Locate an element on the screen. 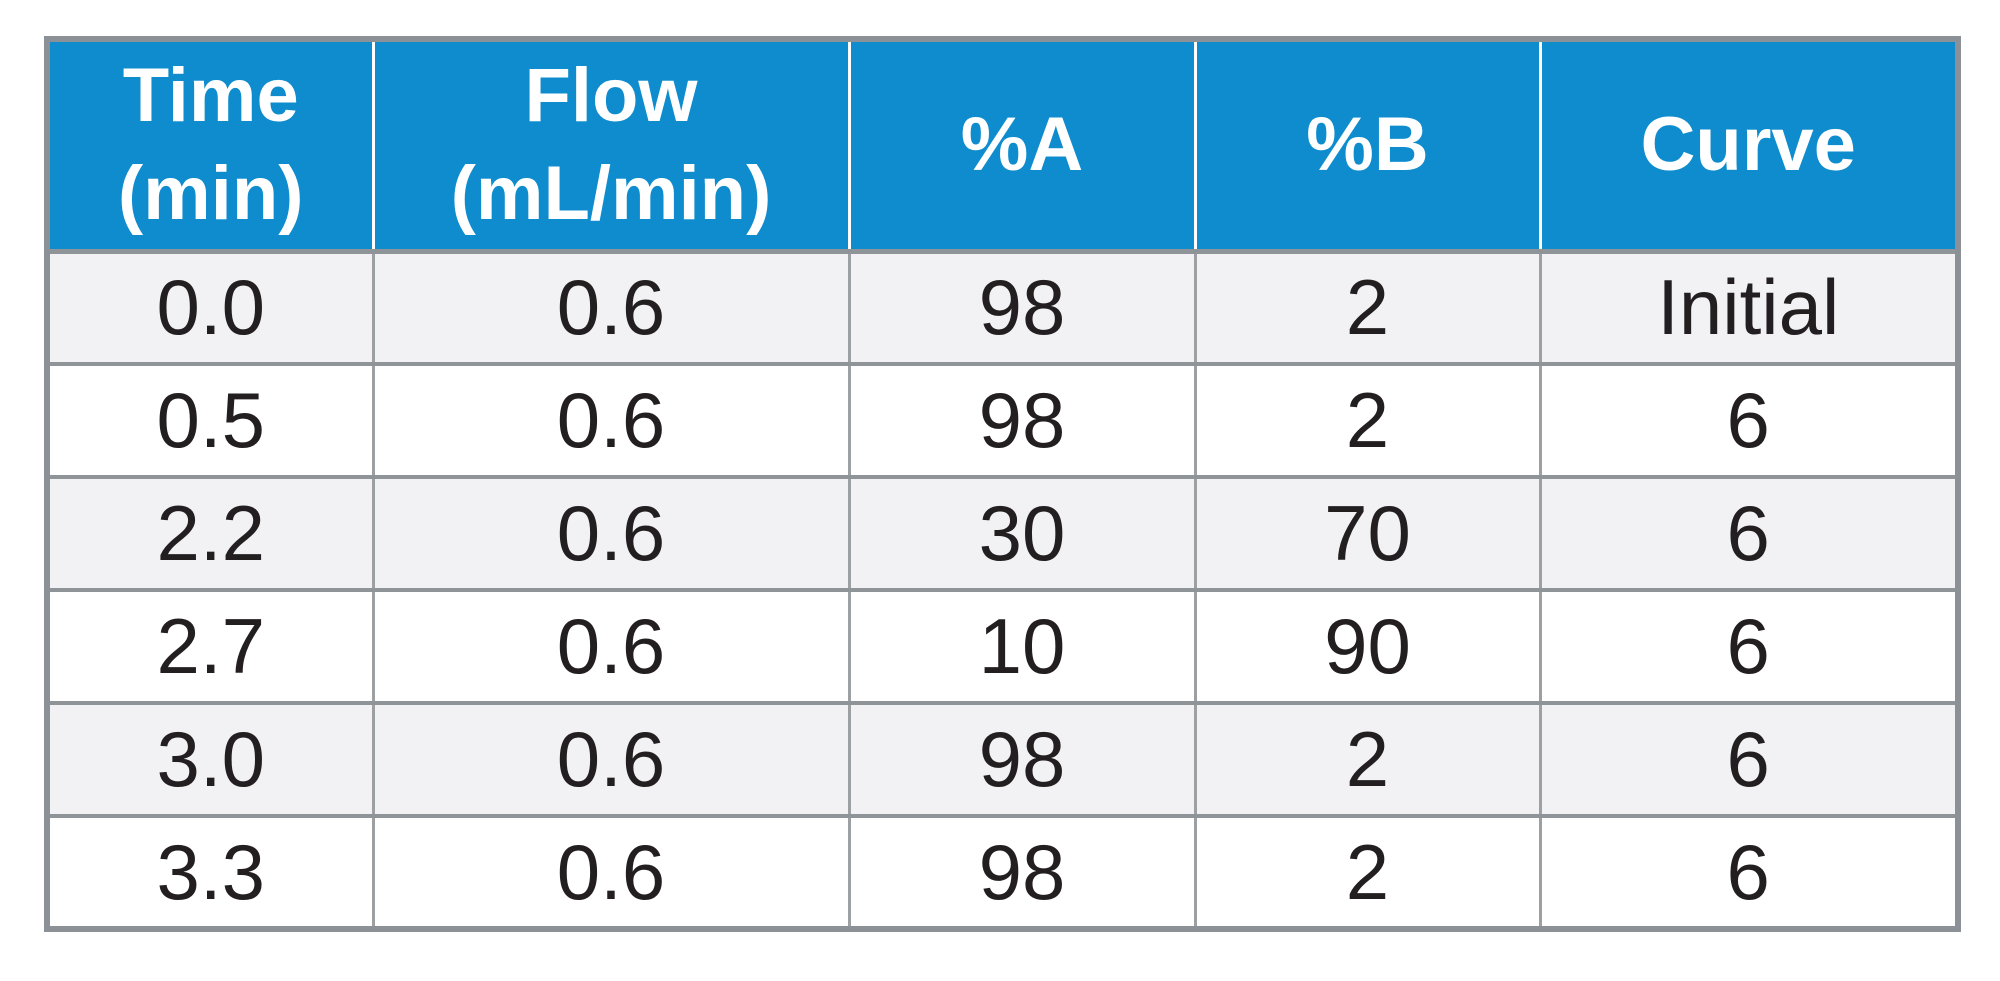 The width and height of the screenshot is (2000, 981). table-row: 0.5 0.6 98 2 6 is located at coordinates (1002, 420).